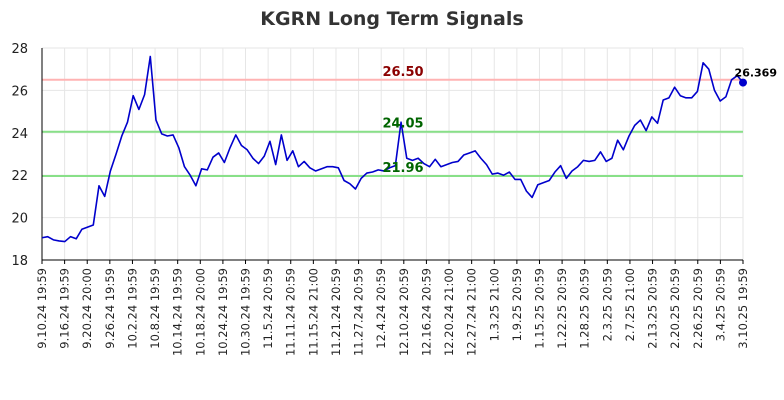 The height and width of the screenshot is (400, 784). Describe the element at coordinates (402, 124) in the screenshot. I see `signal-label: 24.05` at that location.